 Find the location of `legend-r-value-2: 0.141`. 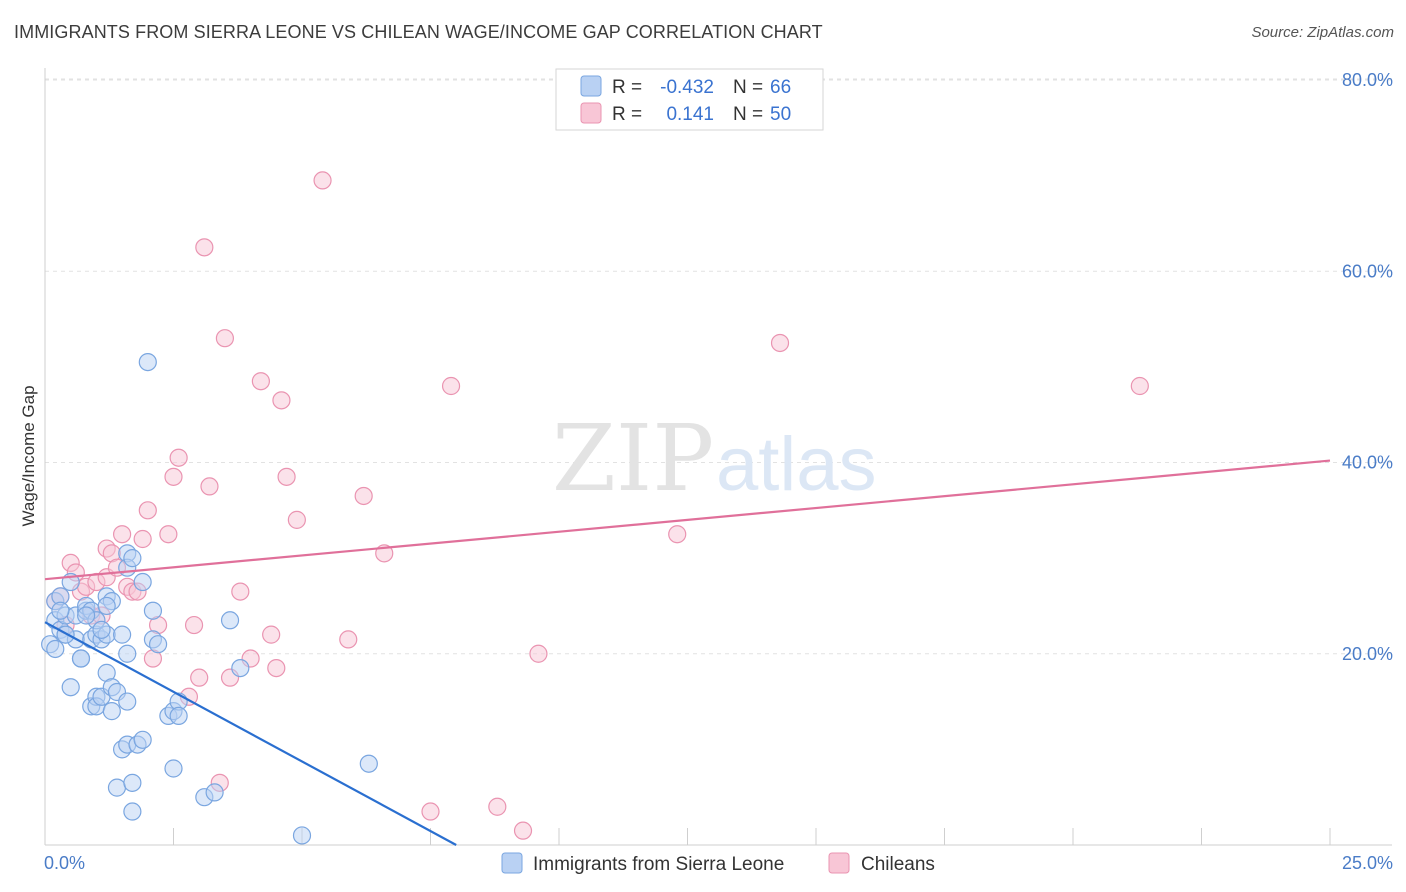

legend-r-value-2: 0.141 is located at coordinates (690, 114).